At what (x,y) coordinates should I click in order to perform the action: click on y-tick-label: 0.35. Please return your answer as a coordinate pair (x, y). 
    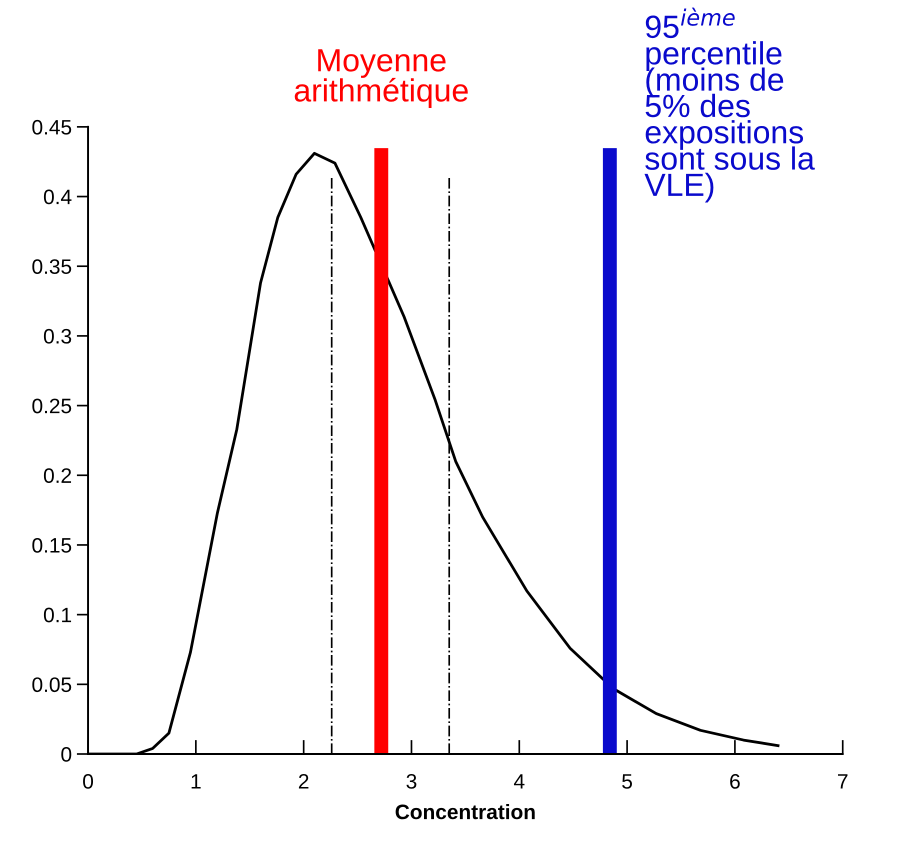
    Looking at the image, I should click on (52, 266).